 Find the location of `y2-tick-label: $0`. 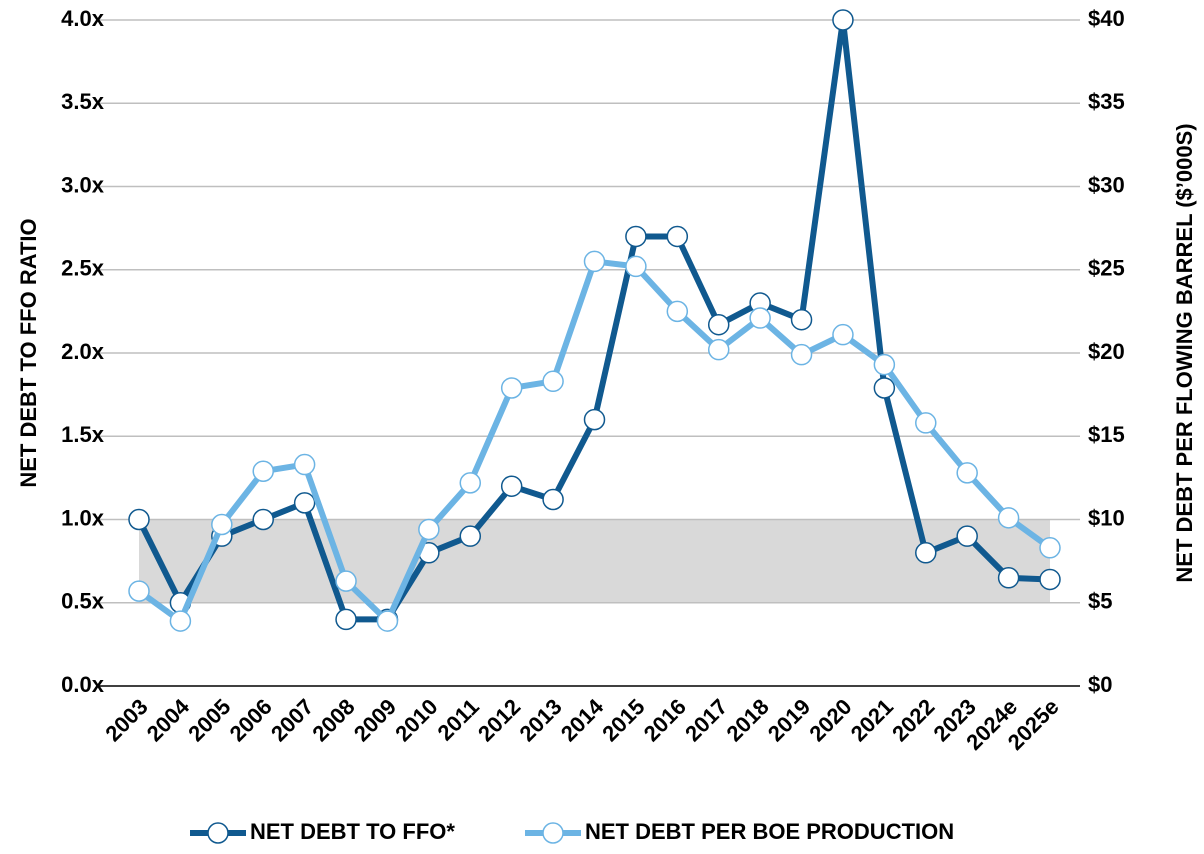

y2-tick-label: $0 is located at coordinates (1100, 684).